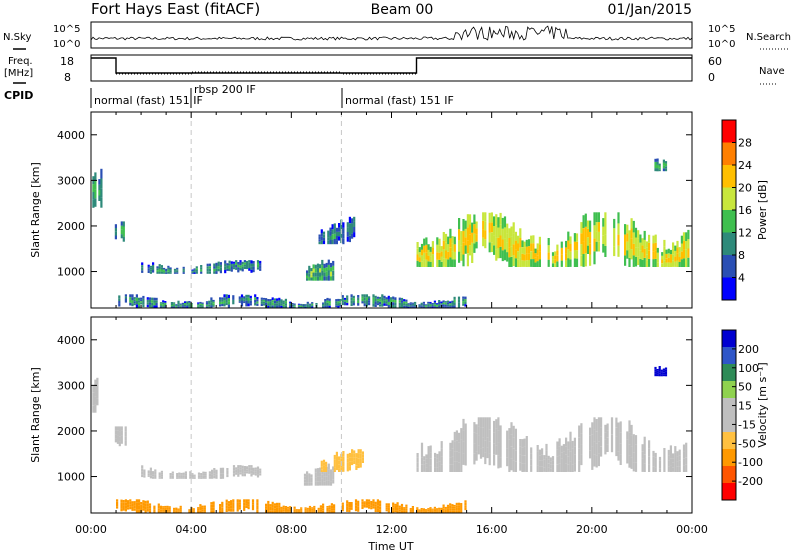 The height and width of the screenshot is (554, 800). Describe the element at coordinates (747, 443) in the screenshot. I see `velocity-colorbar-tick-5: -50` at that location.